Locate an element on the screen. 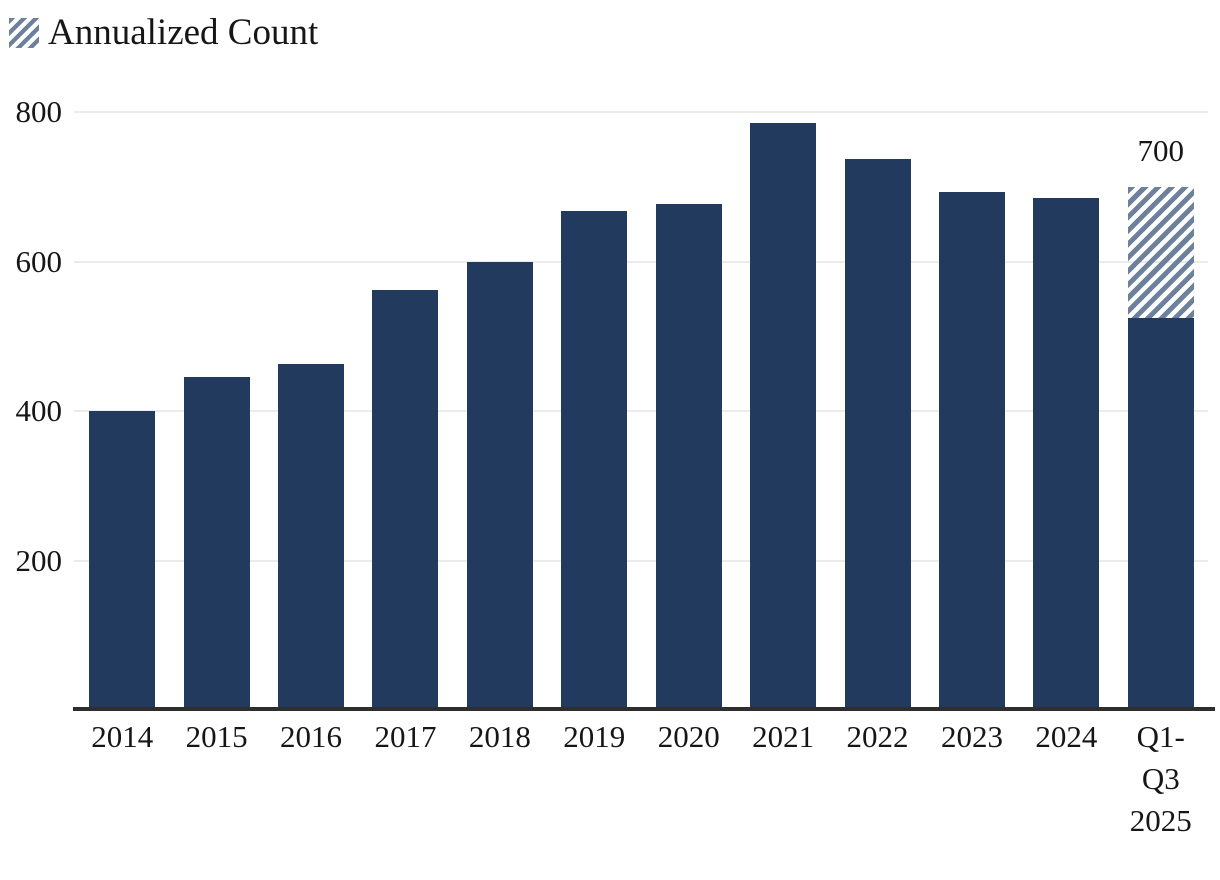 This screenshot has height=880, width=1220. x-axis-label-2021: 2021 is located at coordinates (783, 736).